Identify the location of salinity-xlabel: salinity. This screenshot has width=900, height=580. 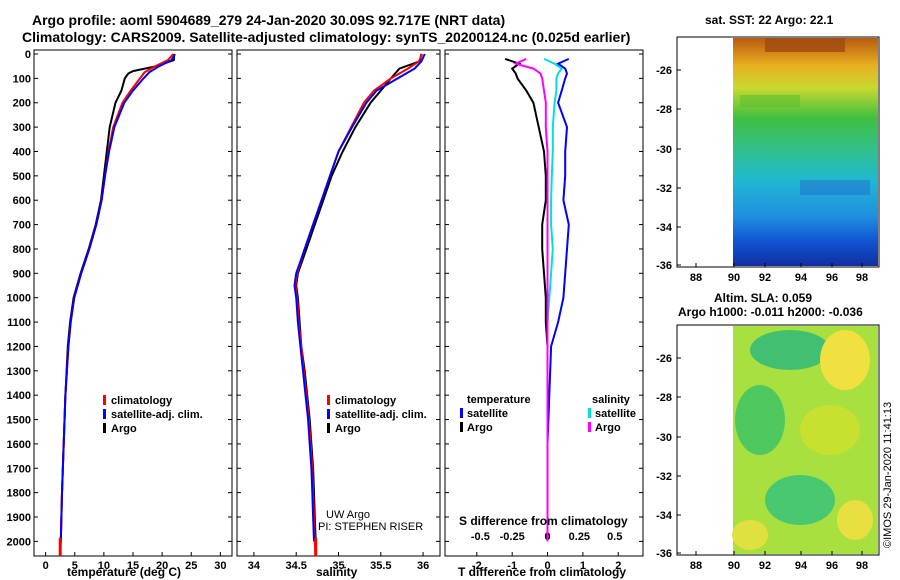
(337, 572).